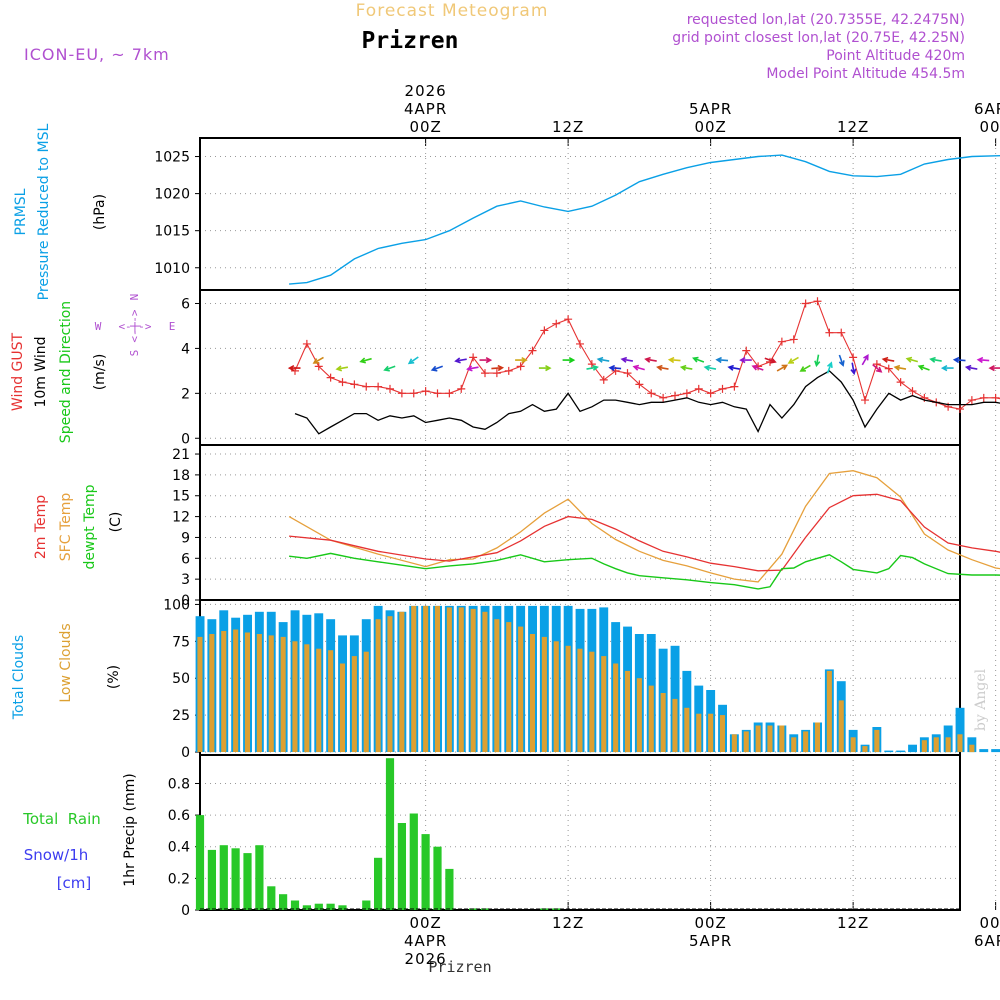 This screenshot has height=1000, width=1000. What do you see at coordinates (425, 923) in the screenshot?
I see `bottom-time-label: 00Z` at bounding box center [425, 923].